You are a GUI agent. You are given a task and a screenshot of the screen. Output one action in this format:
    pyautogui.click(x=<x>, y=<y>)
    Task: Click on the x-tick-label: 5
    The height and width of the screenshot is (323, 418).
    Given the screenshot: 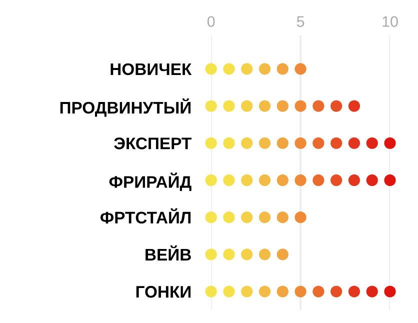 What is the action you would take?
    pyautogui.click(x=300, y=21)
    